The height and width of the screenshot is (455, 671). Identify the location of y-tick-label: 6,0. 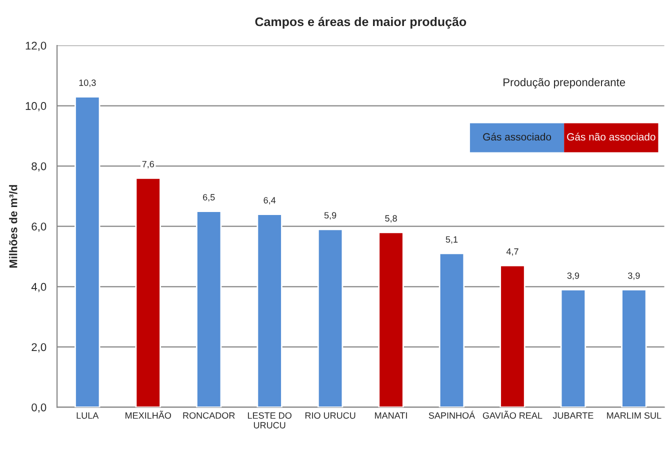
(39, 227).